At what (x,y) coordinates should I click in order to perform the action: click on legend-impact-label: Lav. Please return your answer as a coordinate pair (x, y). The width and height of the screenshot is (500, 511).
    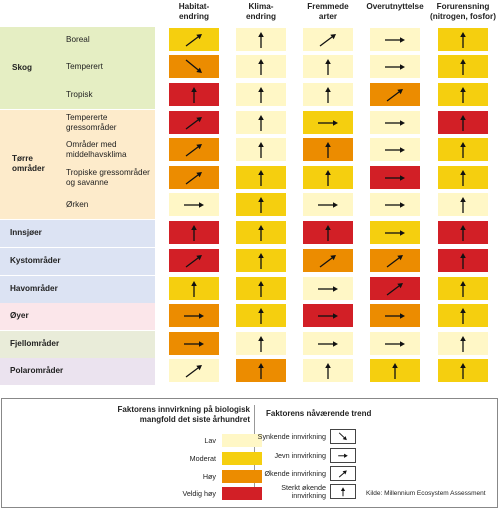
    Looking at the image, I should click on (210, 440).